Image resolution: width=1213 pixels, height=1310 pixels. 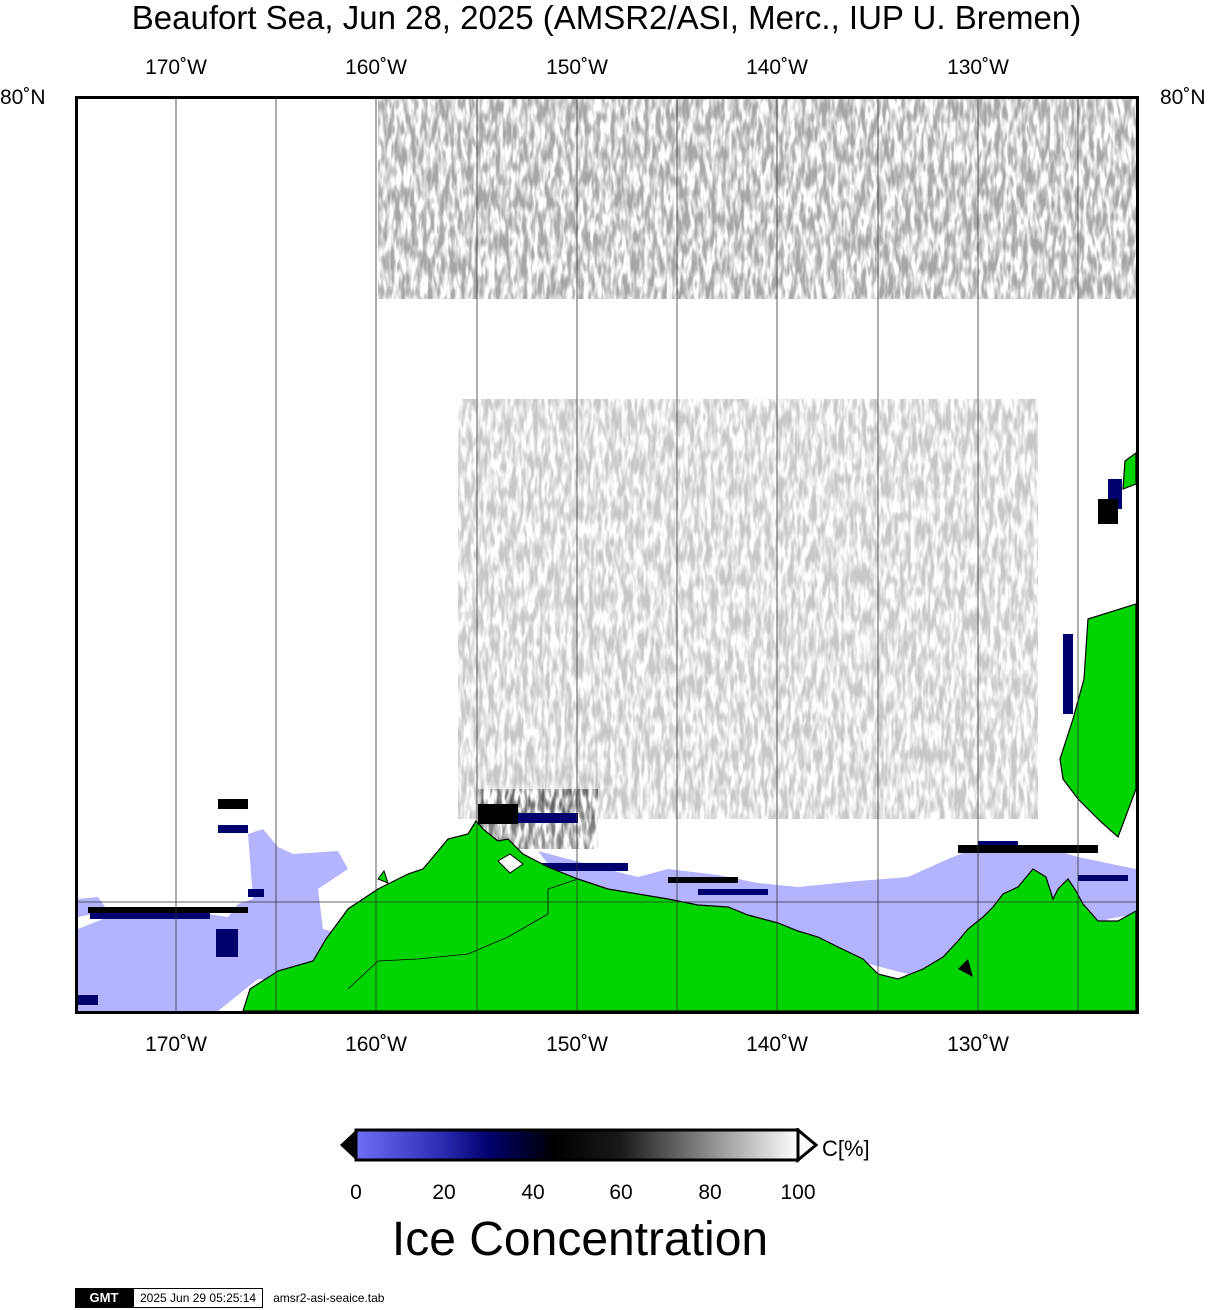 What do you see at coordinates (104, 1298) in the screenshot?
I see `gmt-logo: GMT` at bounding box center [104, 1298].